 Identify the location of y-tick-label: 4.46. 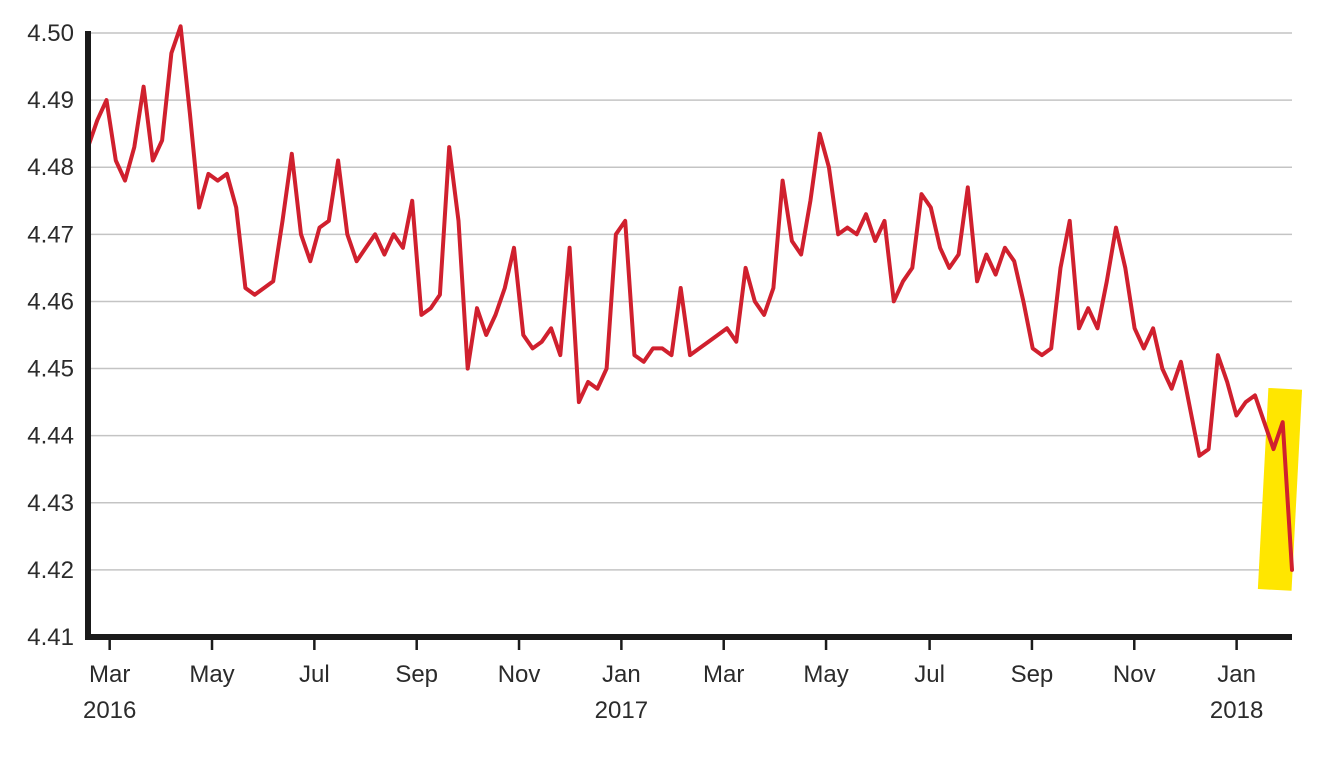
(50, 301).